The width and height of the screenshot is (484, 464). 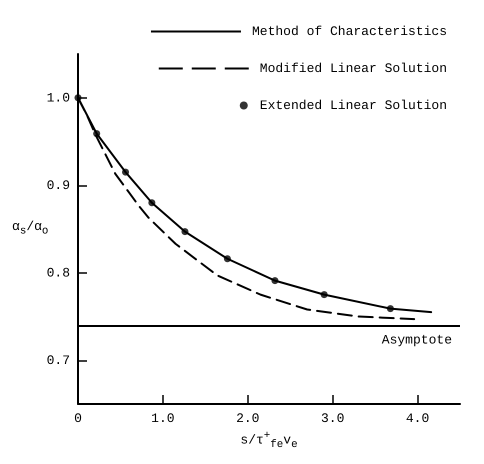 I want to click on y-tick-label: 1.0, so click(x=58, y=98).